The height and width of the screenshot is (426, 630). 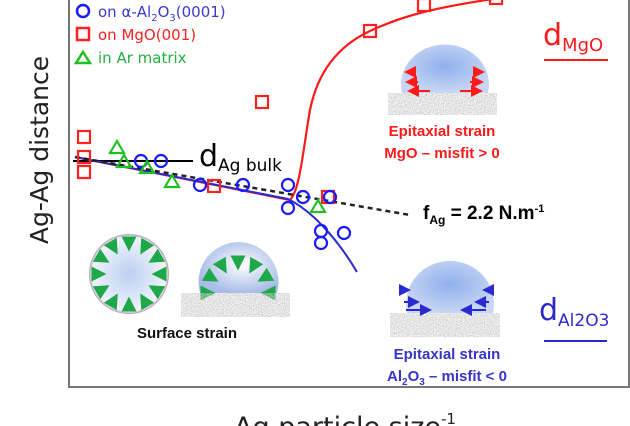 What do you see at coordinates (240, 157) in the screenshot?
I see `d-bulk-label: dAg bulk` at bounding box center [240, 157].